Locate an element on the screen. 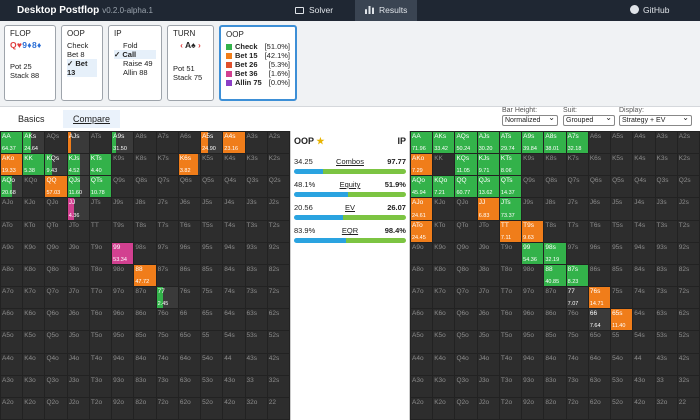 The height and width of the screenshot is (420, 700). hand-cell-a6s: A6s is located at coordinates (599, 143).